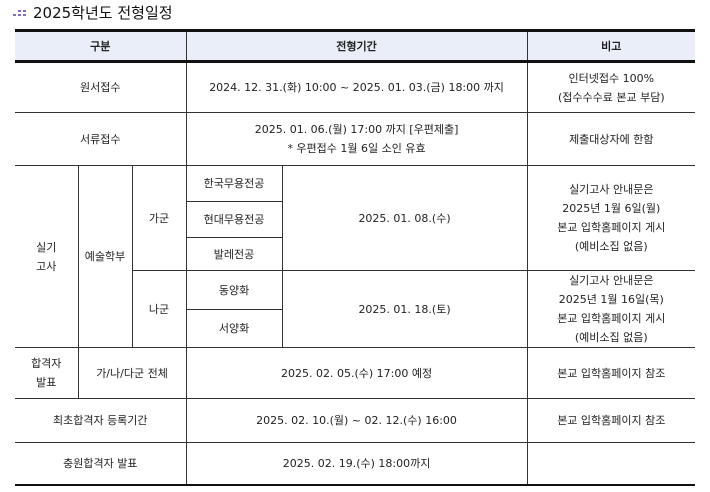 The width and height of the screenshot is (710, 492). I want to click on header-row: 구분 전형기간 비고, so click(355, 46).